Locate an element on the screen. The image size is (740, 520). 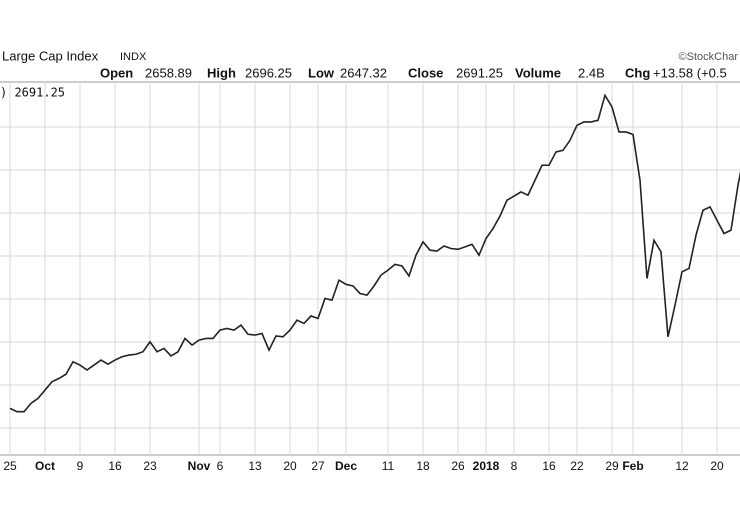
x-tick-label: 25 is located at coordinates (10, 466).